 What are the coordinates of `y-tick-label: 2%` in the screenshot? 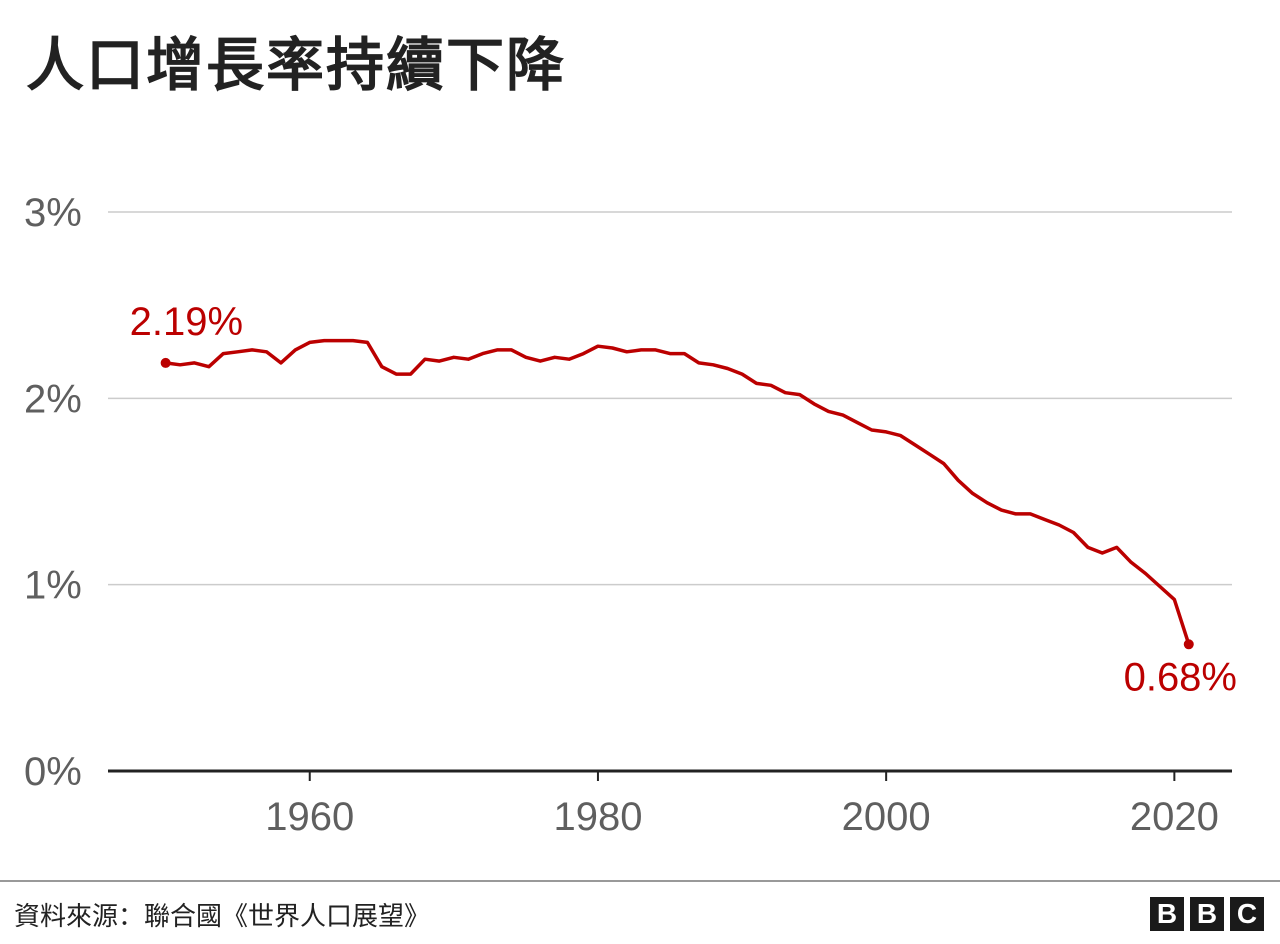 It's located at (53, 399).